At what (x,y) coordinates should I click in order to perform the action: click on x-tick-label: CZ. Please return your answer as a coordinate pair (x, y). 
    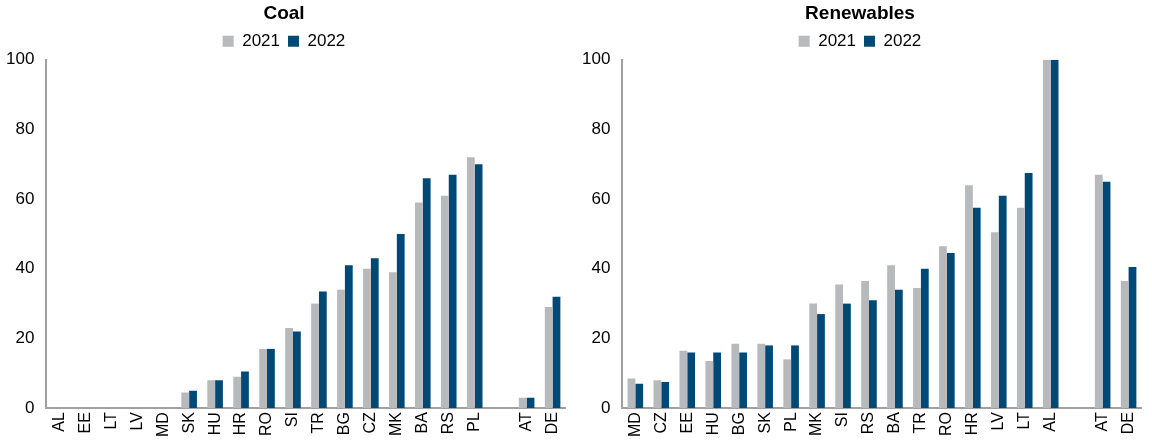
    Looking at the image, I should click on (370, 422).